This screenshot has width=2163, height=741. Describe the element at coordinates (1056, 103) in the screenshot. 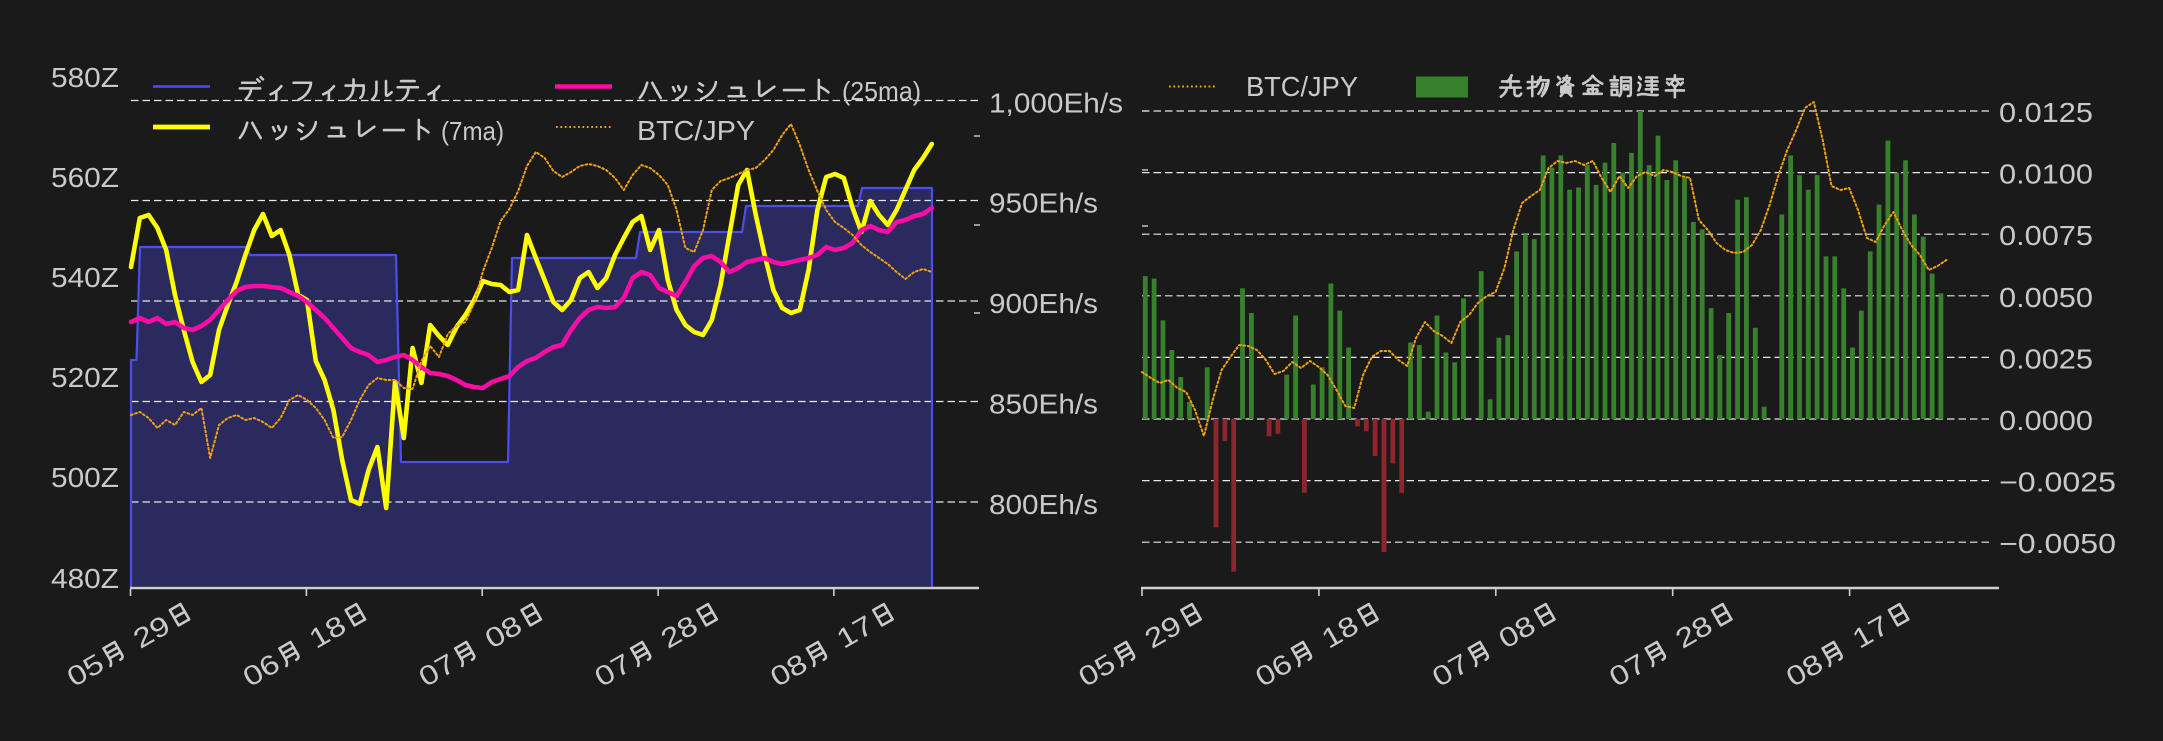

I see `svg-text: 1,000Eh/s` at that location.